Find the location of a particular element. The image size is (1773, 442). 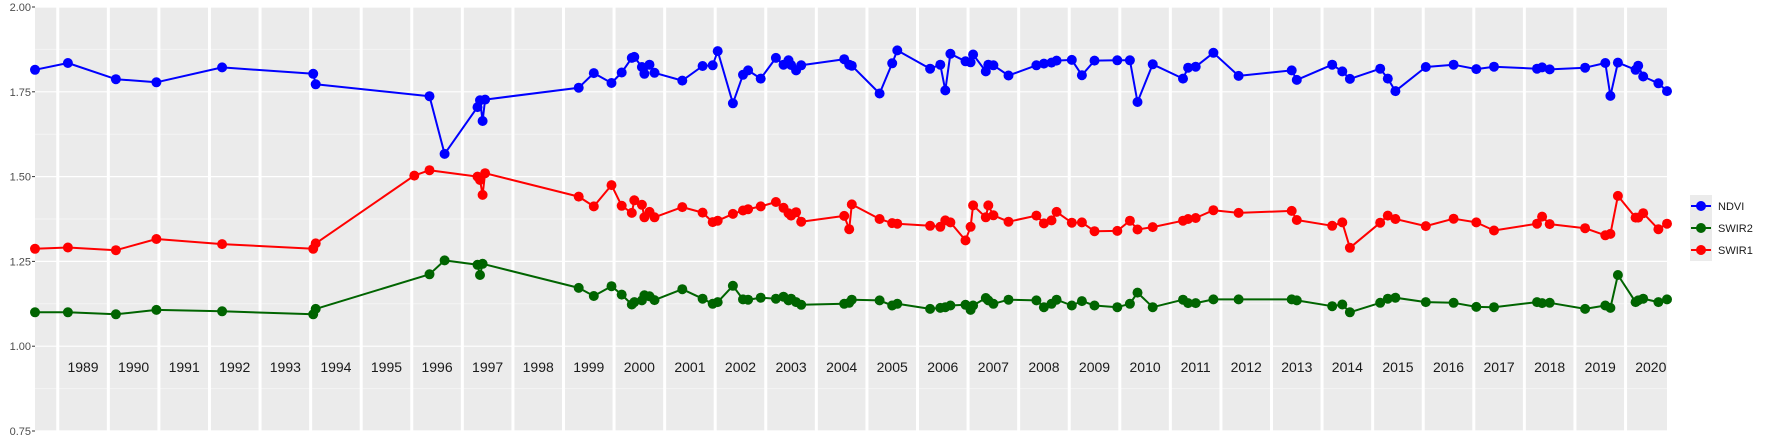

year-label: 2011 is located at coordinates (1196, 367).